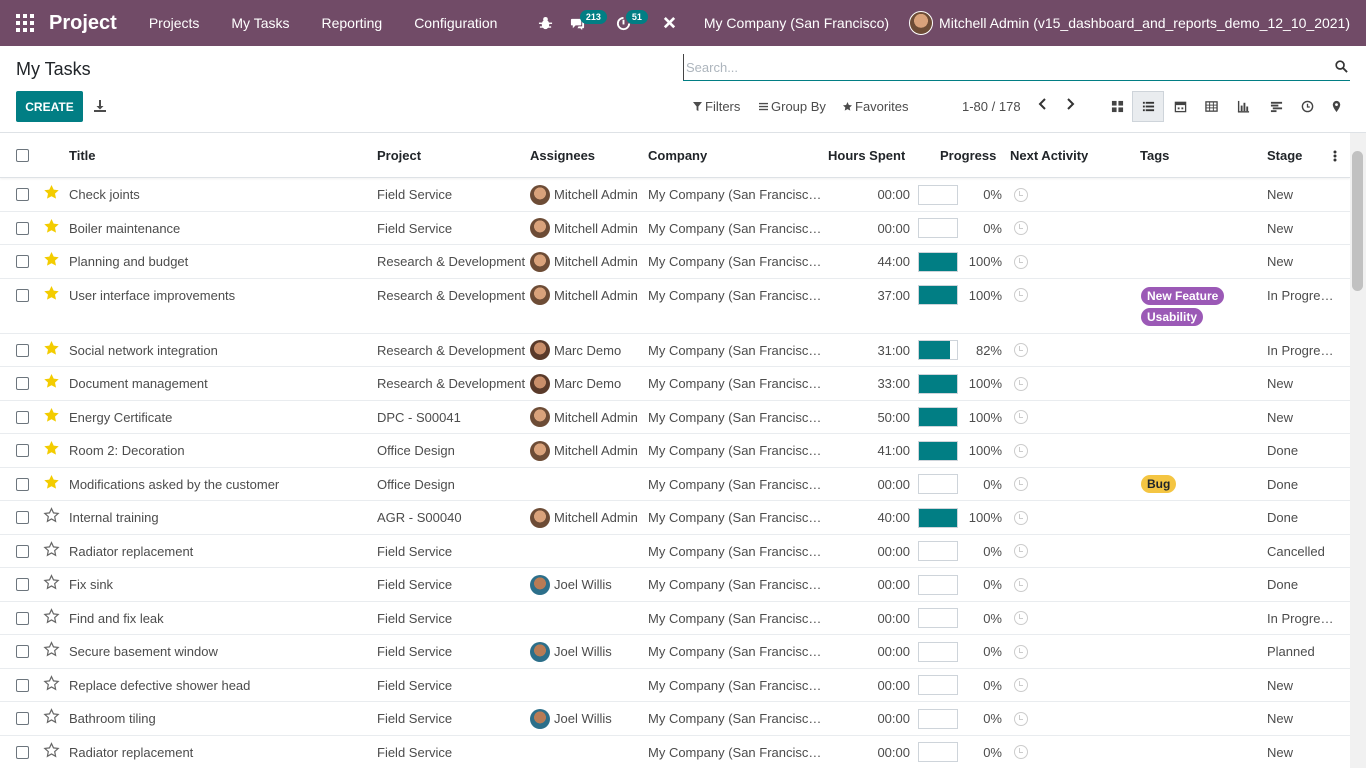 The width and height of the screenshot is (1366, 768). Describe the element at coordinates (678, 155) in the screenshot. I see `column-header-company: Company` at that location.